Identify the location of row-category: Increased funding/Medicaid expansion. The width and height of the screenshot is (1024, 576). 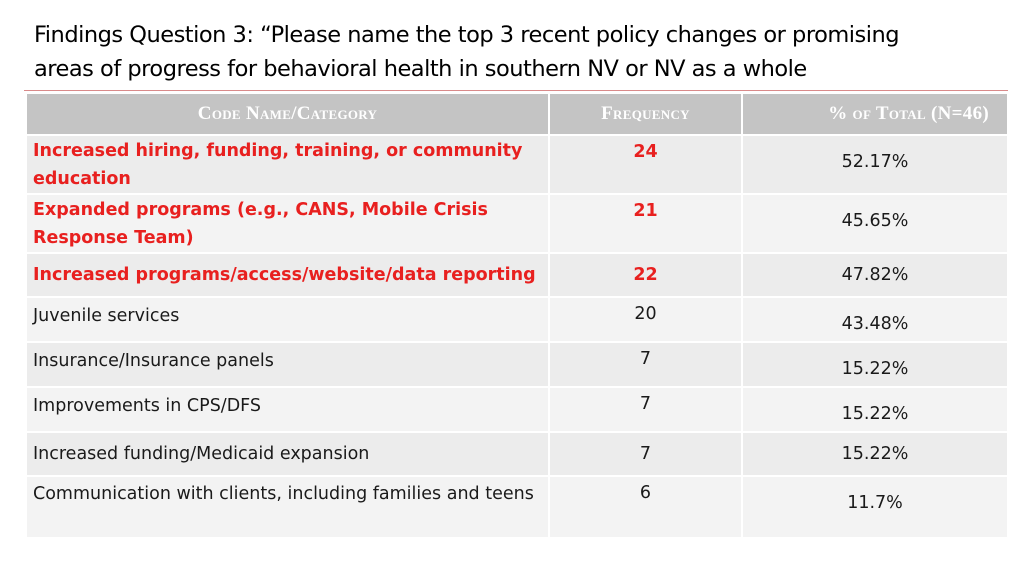
(287, 454).